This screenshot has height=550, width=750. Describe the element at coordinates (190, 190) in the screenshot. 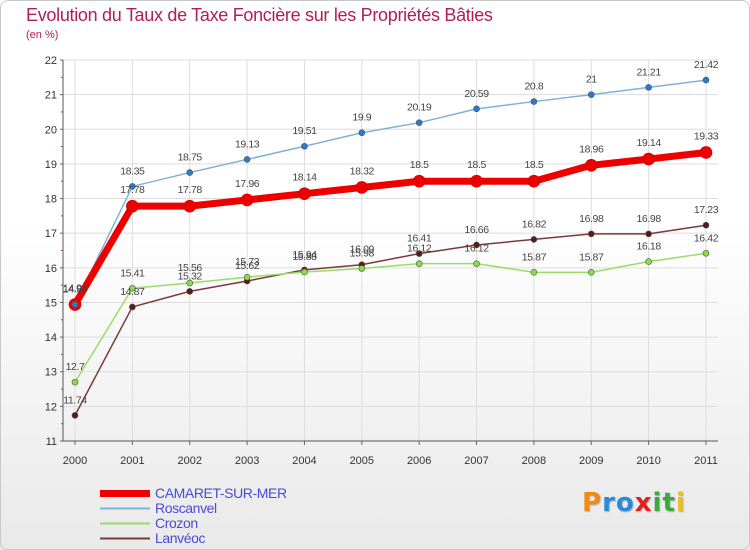

I see `data-label-camaret-2002: 17.78` at that location.